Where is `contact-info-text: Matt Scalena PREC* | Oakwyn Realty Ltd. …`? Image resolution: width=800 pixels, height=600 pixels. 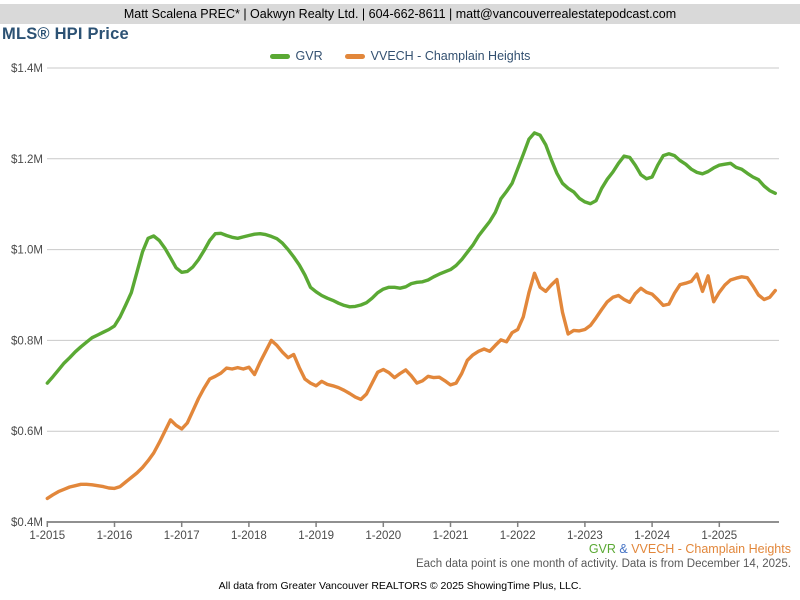
contact-info-text: Matt Scalena PREC* | Oakwyn Realty Ltd. … is located at coordinates (400, 14).